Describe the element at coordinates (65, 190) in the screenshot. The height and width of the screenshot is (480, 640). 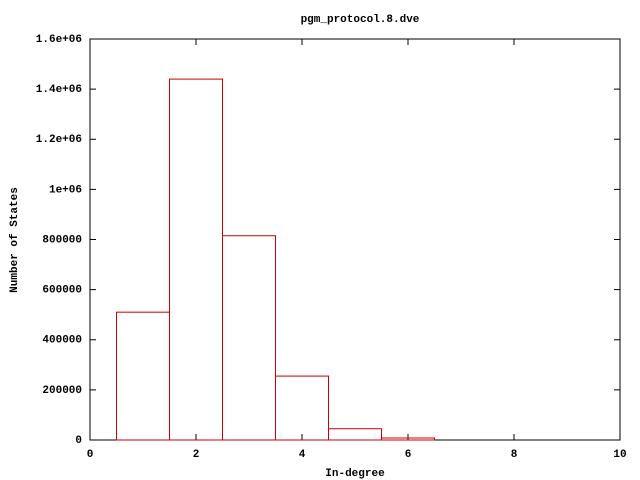
I see `y-tick-label: 1e+06` at that location.